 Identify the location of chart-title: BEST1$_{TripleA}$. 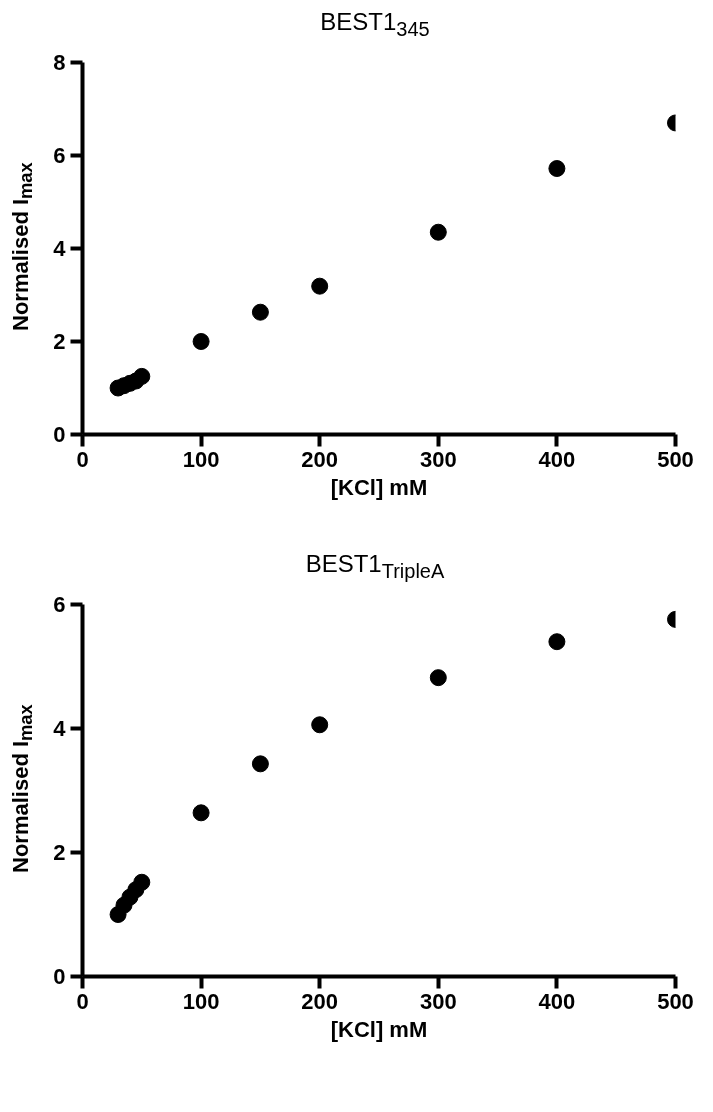
(375, 566).